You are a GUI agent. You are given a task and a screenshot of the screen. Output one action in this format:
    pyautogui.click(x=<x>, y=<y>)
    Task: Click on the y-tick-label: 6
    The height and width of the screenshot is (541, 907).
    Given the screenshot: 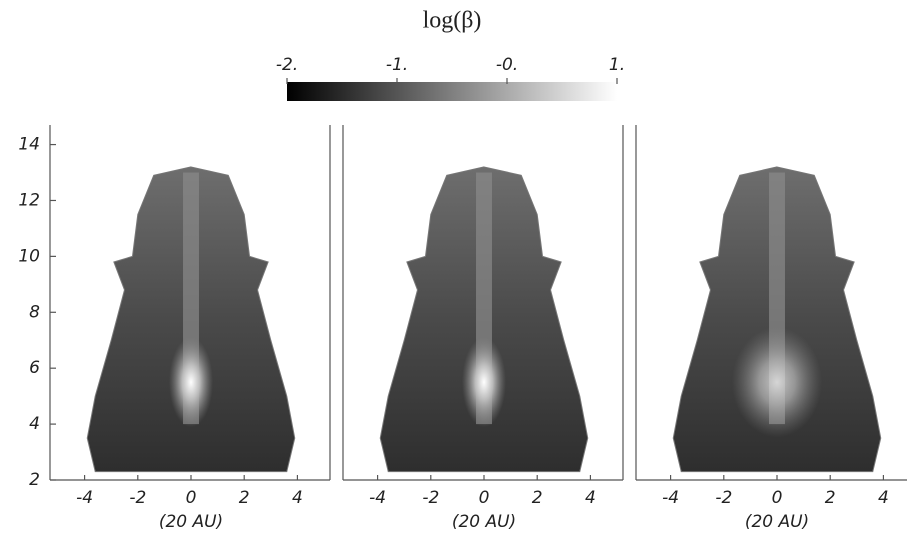 What is the action you would take?
    pyautogui.click(x=34, y=368)
    